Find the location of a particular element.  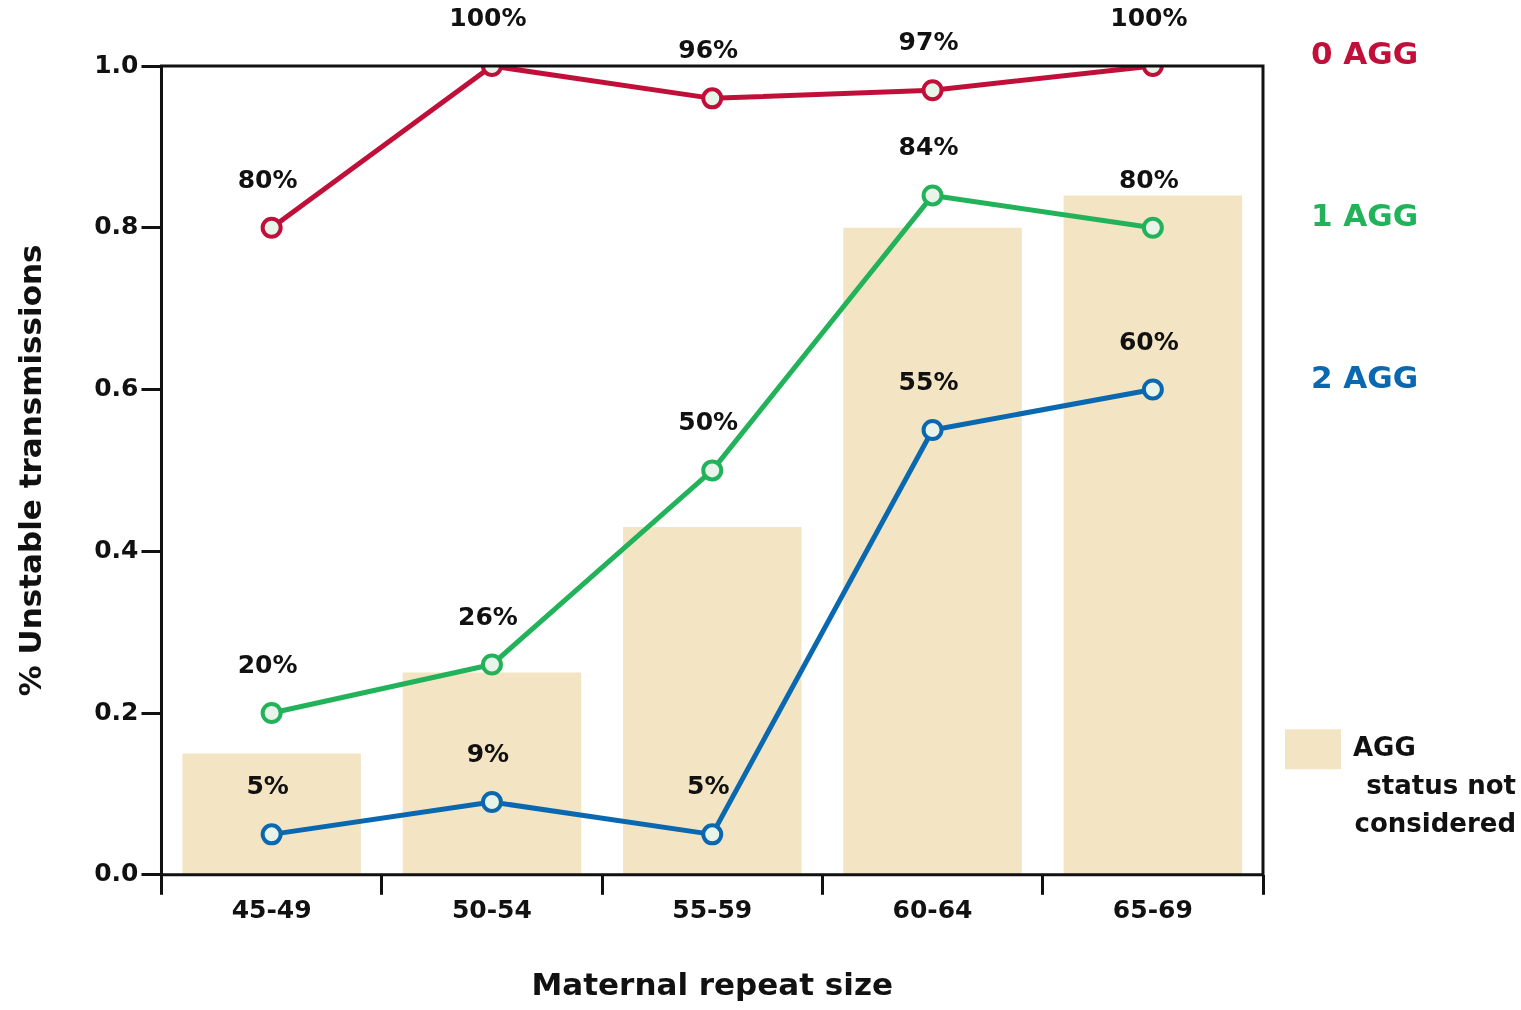

data-label: 60% is located at coordinates (1148, 341).